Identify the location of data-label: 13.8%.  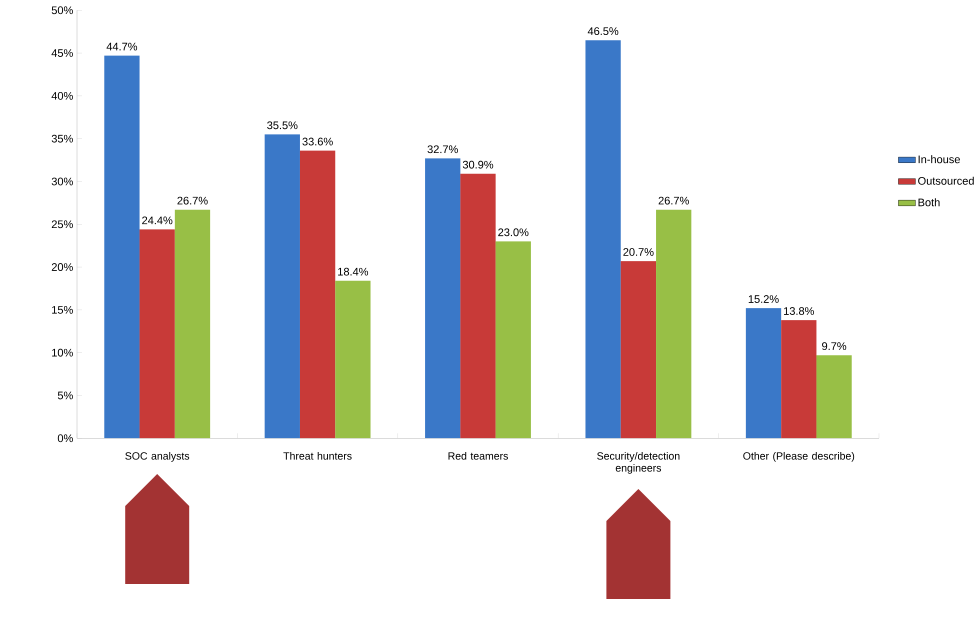
(799, 311).